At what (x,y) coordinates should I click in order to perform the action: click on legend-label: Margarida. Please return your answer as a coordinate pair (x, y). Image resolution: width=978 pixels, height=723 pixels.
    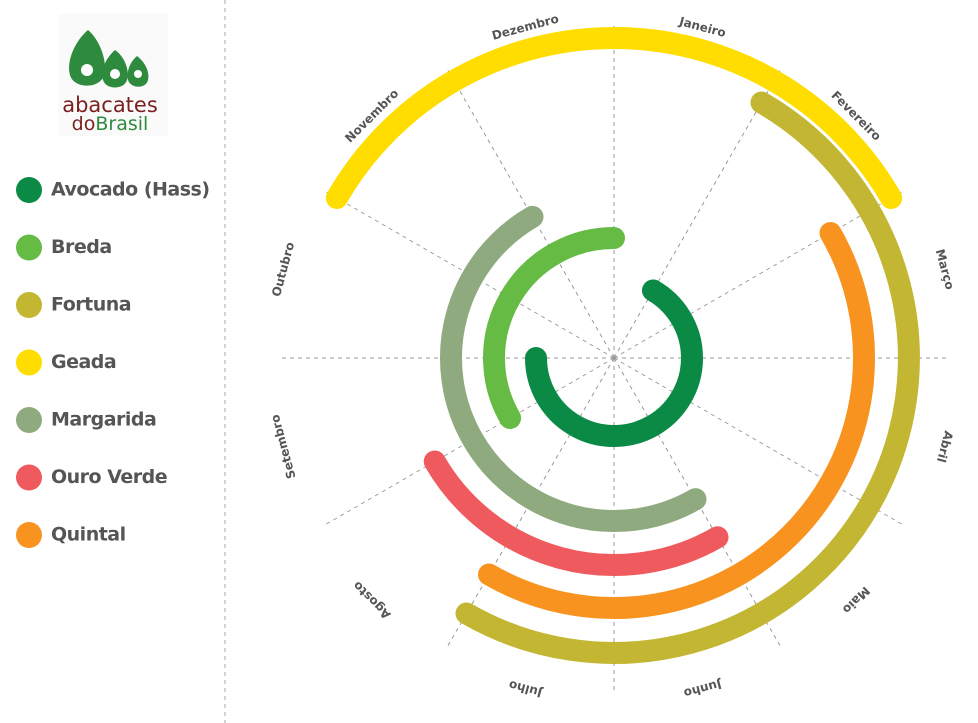
    Looking at the image, I should click on (103, 420).